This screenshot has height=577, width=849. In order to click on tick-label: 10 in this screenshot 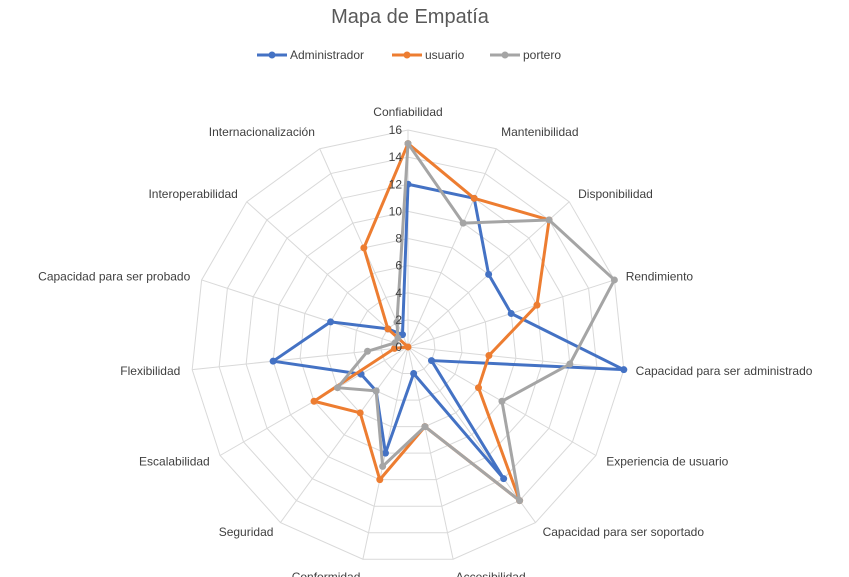, I will do `click(396, 211)`.